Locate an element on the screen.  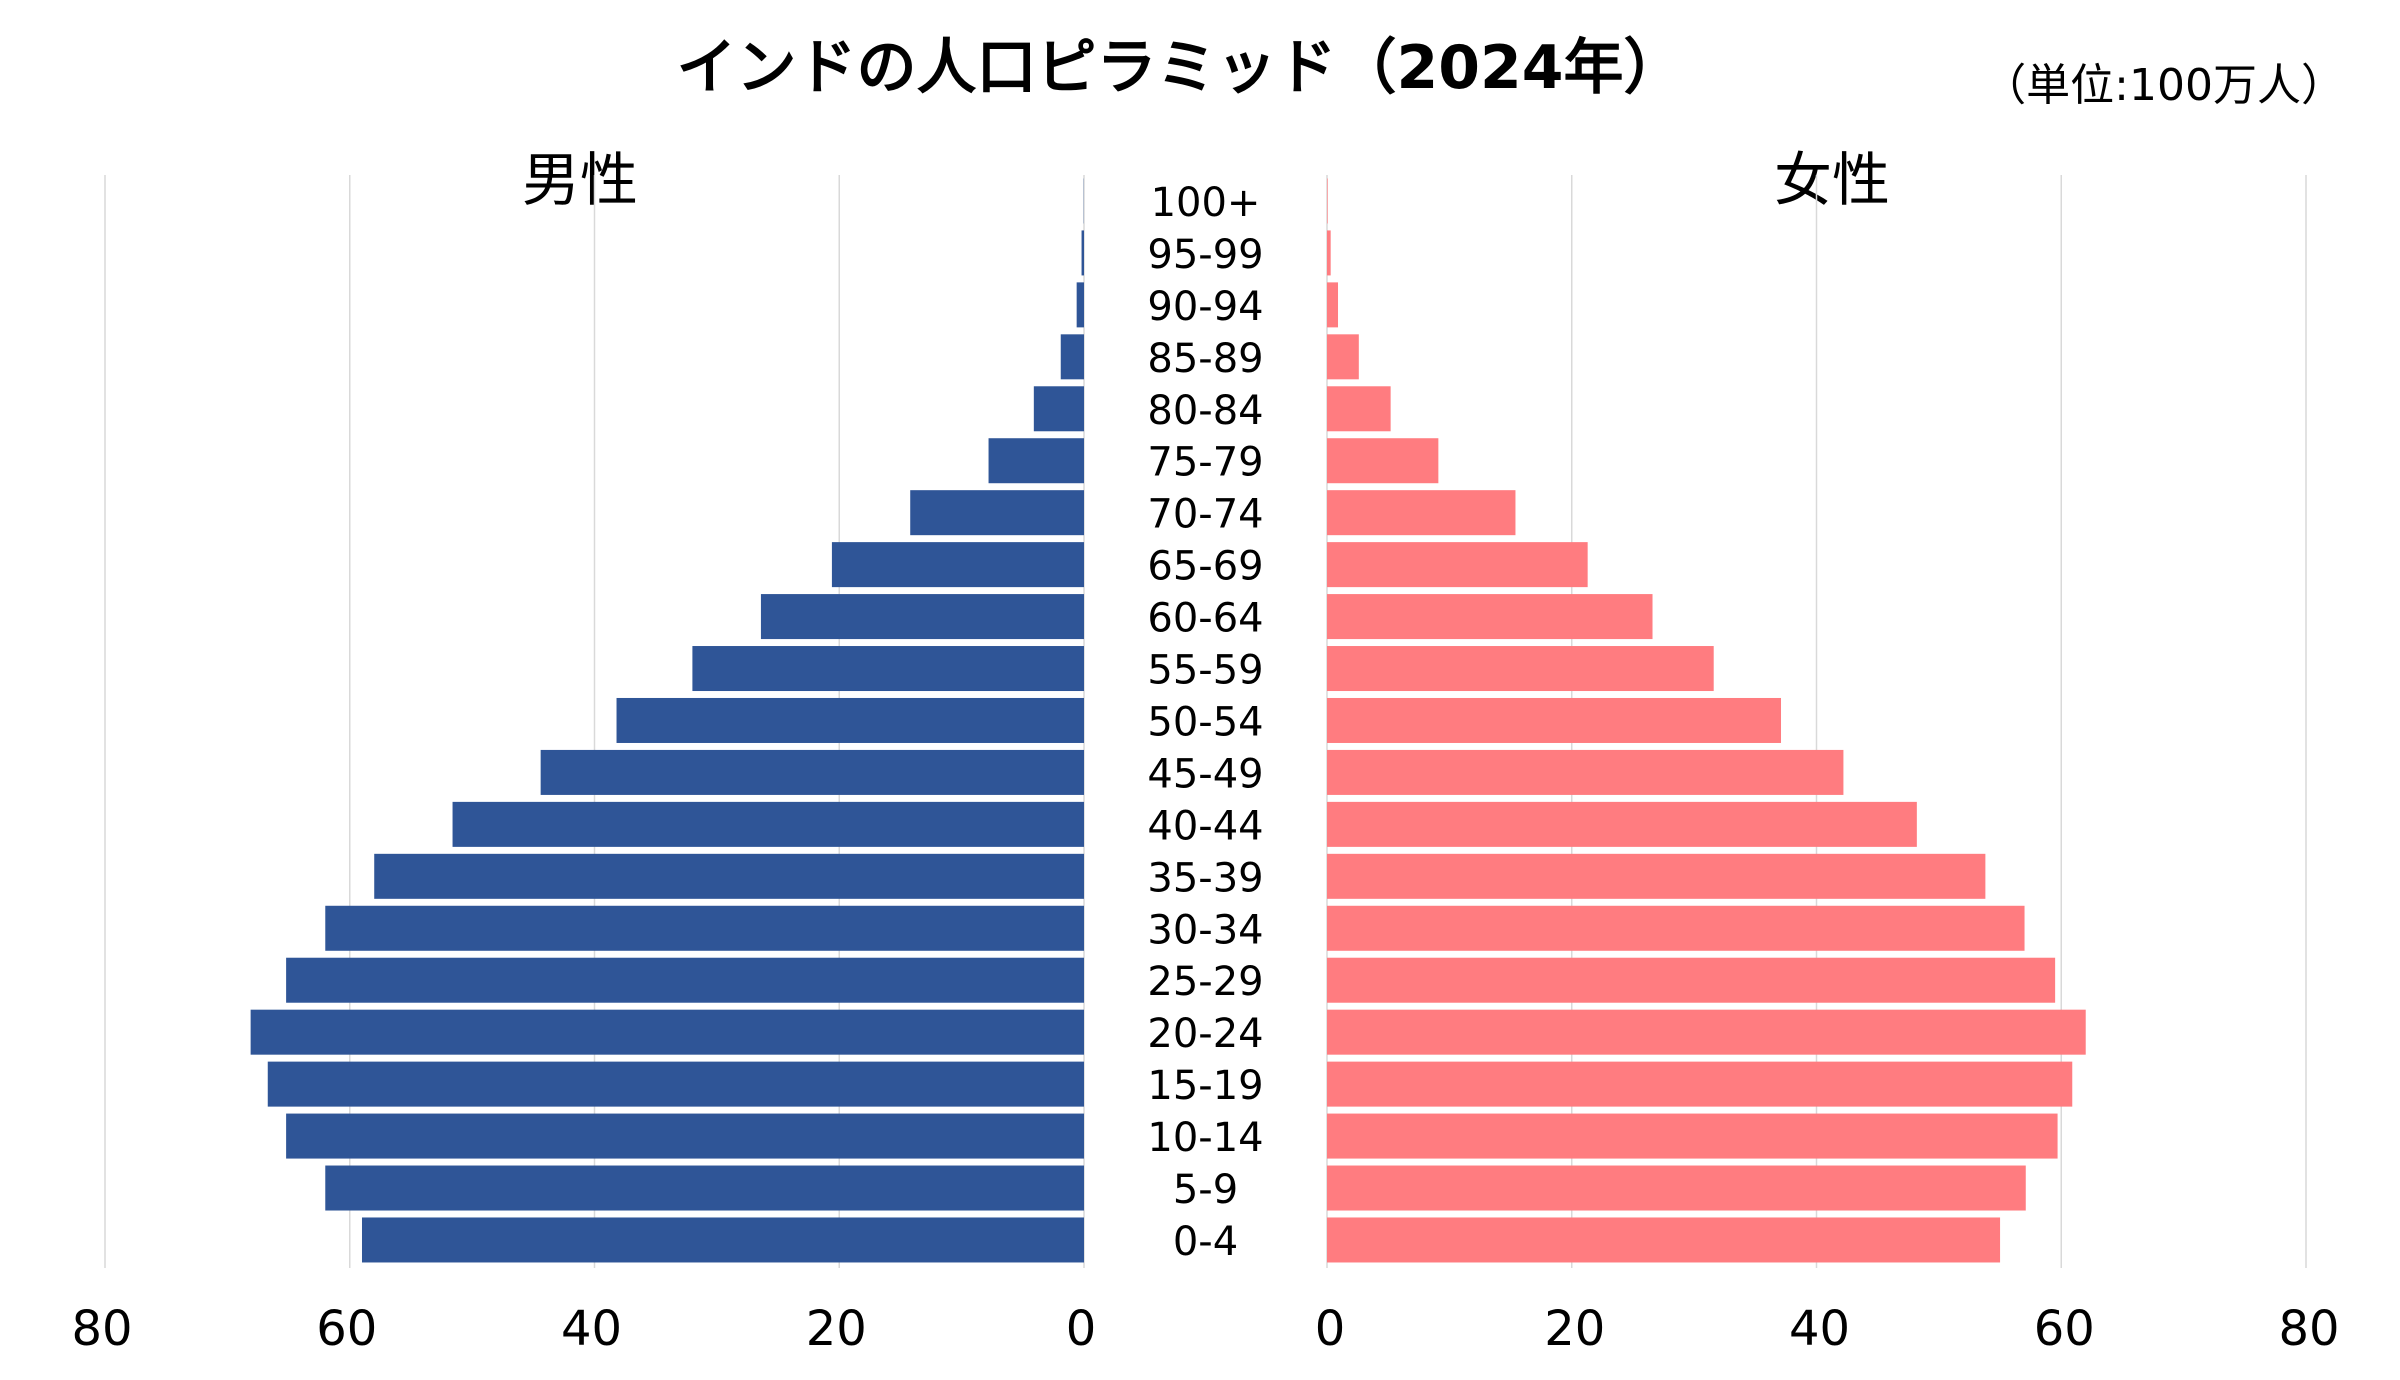
female-tick-label: 20 is located at coordinates (1574, 1329).